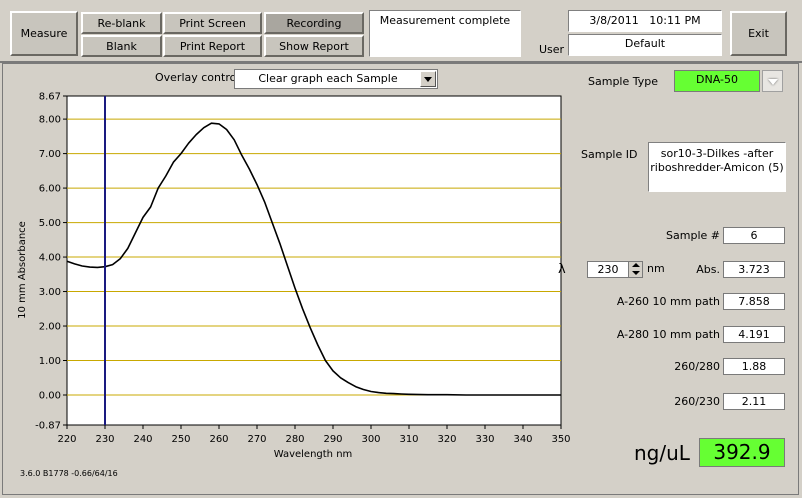  I want to click on ratio-260-280-value: 1.88, so click(754, 366).